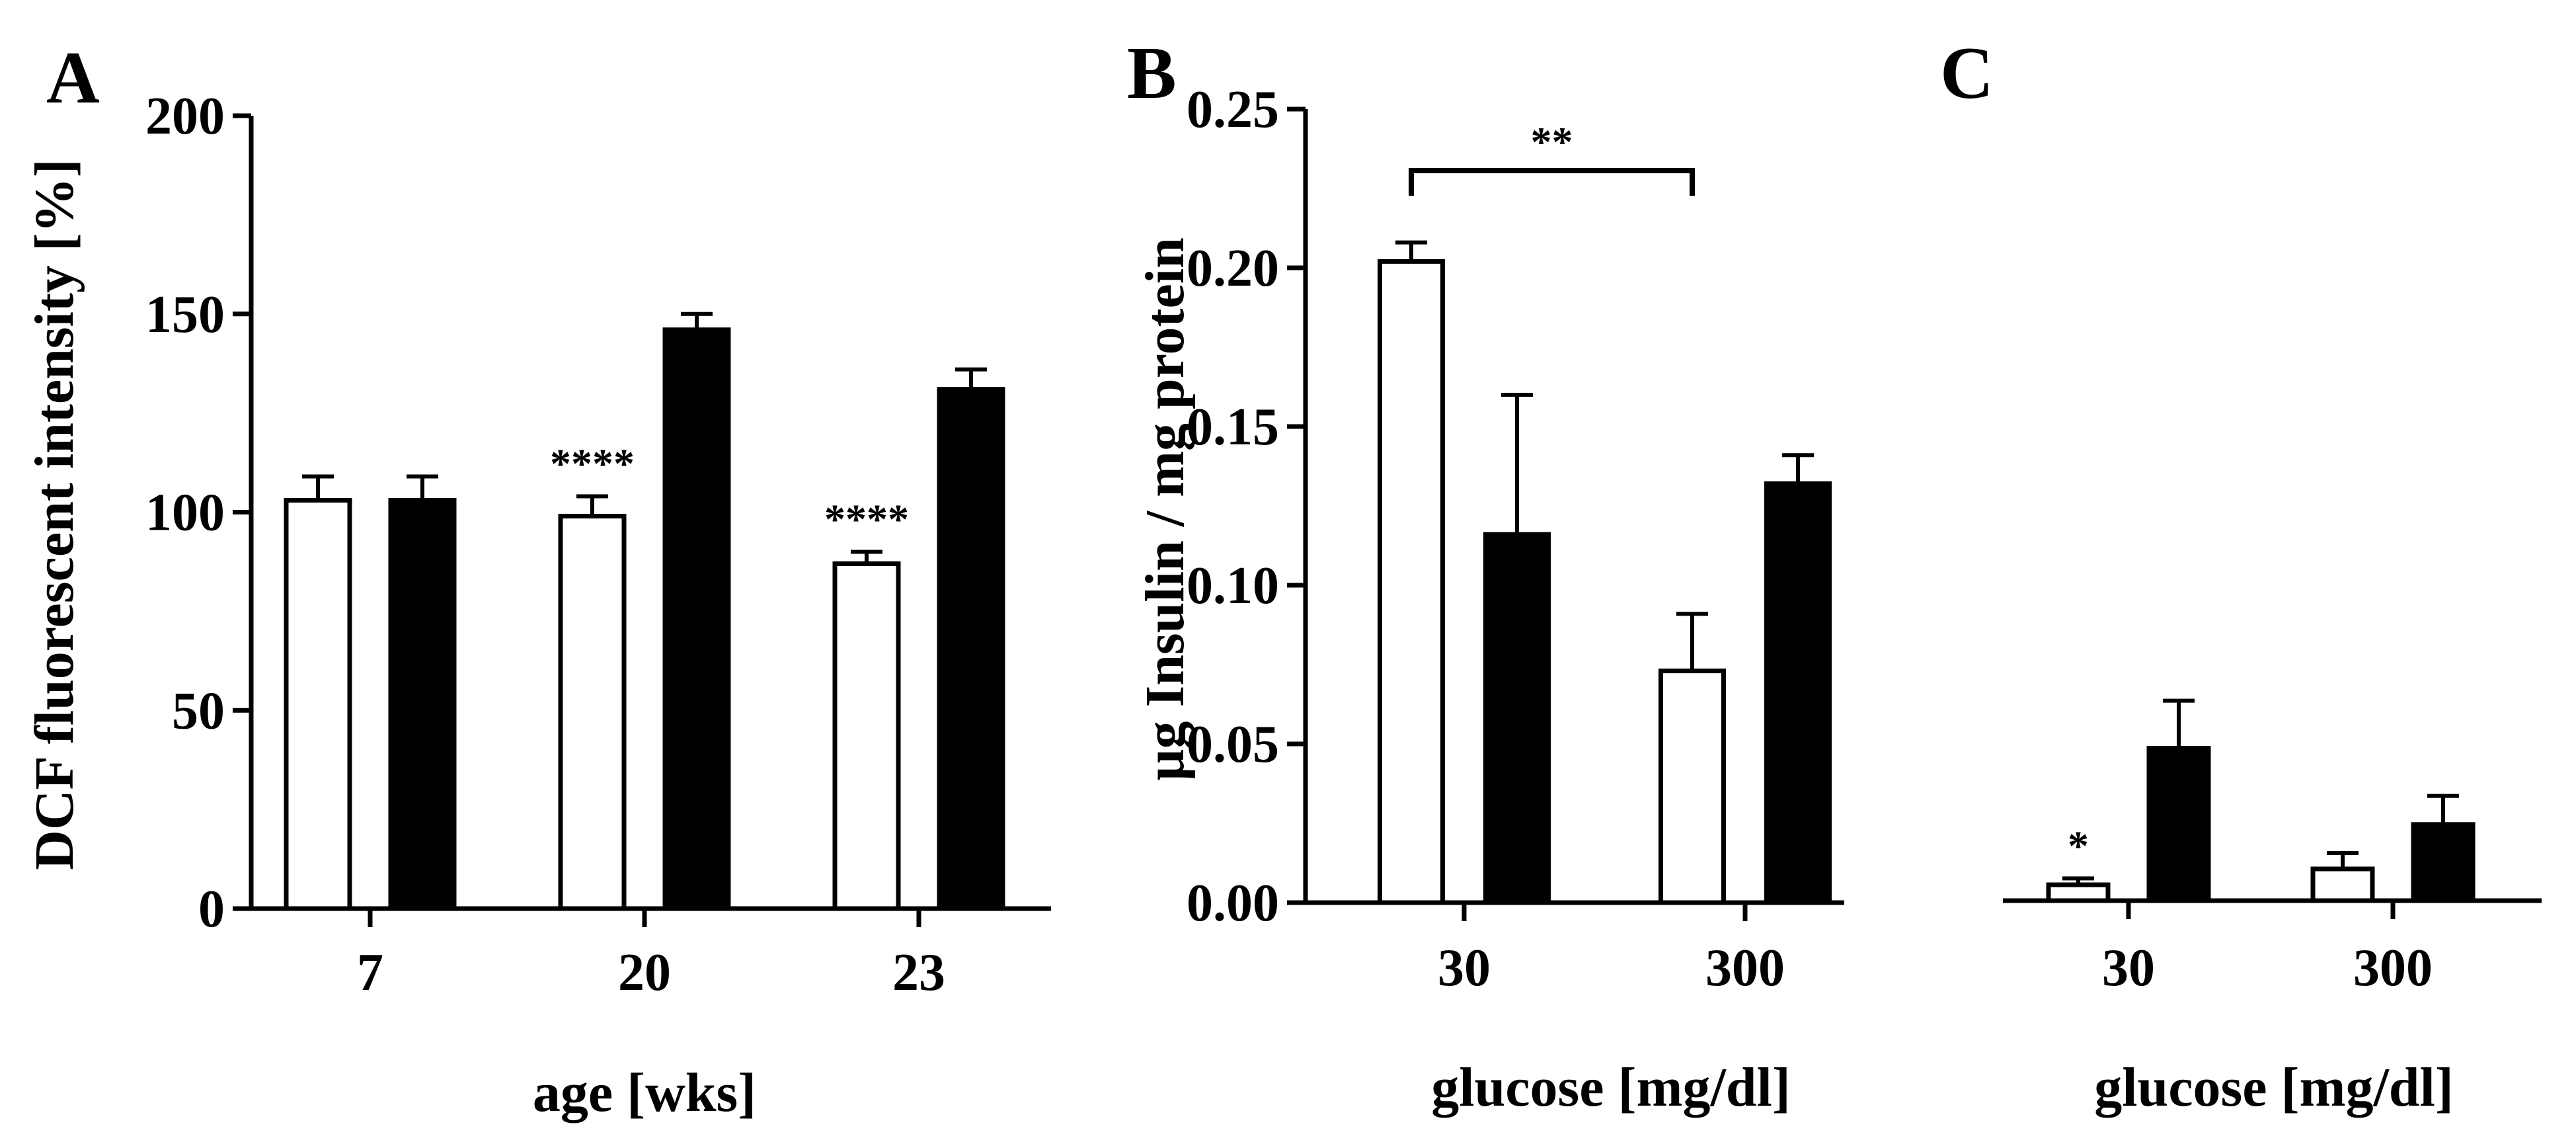 The width and height of the screenshot is (2576, 1144). I want to click on panel-b-y-tick-label: 0.10, so click(1233, 586).